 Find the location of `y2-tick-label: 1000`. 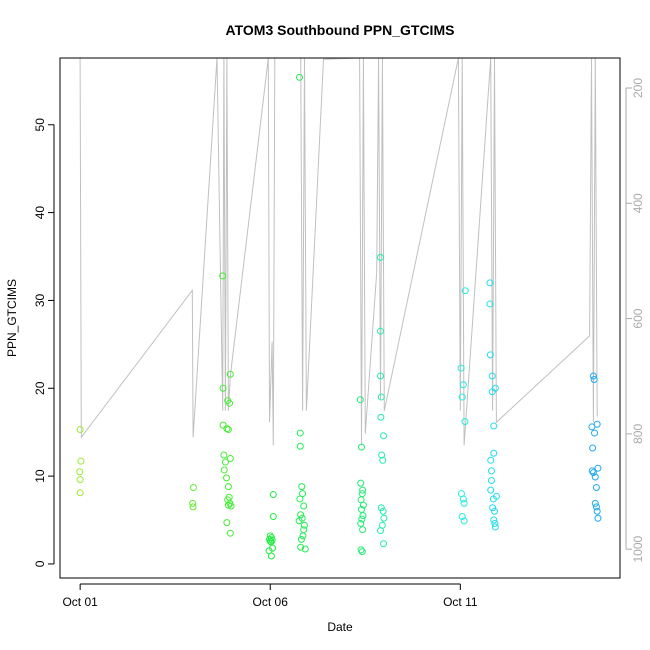

y2-tick-label: 1000 is located at coordinates (638, 549).